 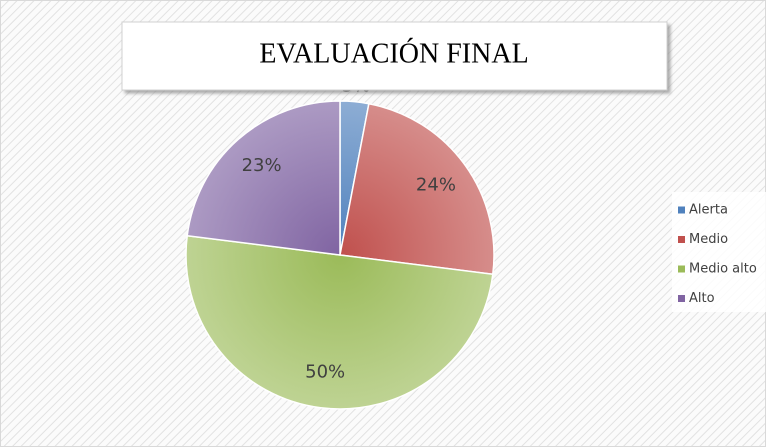 What do you see at coordinates (708, 210) in the screenshot?
I see `legend-label: Alerta` at bounding box center [708, 210].